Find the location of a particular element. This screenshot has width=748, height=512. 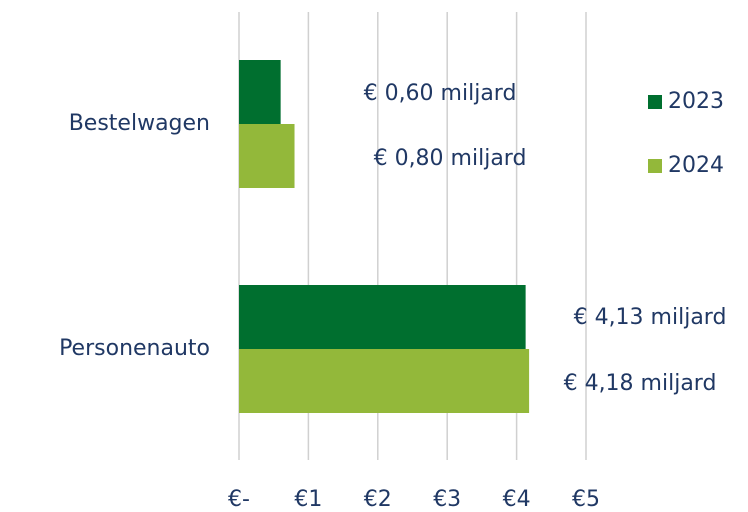

x-tick-label: €1 is located at coordinates (308, 499).